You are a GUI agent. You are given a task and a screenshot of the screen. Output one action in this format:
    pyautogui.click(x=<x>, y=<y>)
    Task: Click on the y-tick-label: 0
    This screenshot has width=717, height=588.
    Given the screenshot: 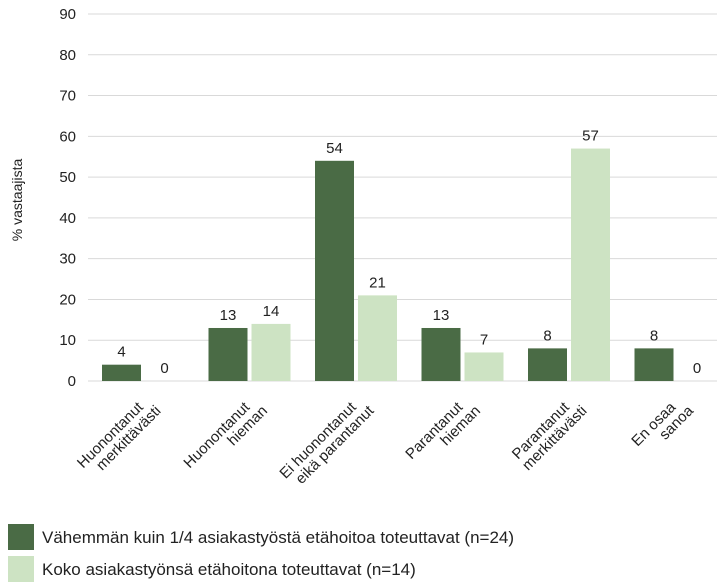 What is the action you would take?
    pyautogui.click(x=72, y=381)
    